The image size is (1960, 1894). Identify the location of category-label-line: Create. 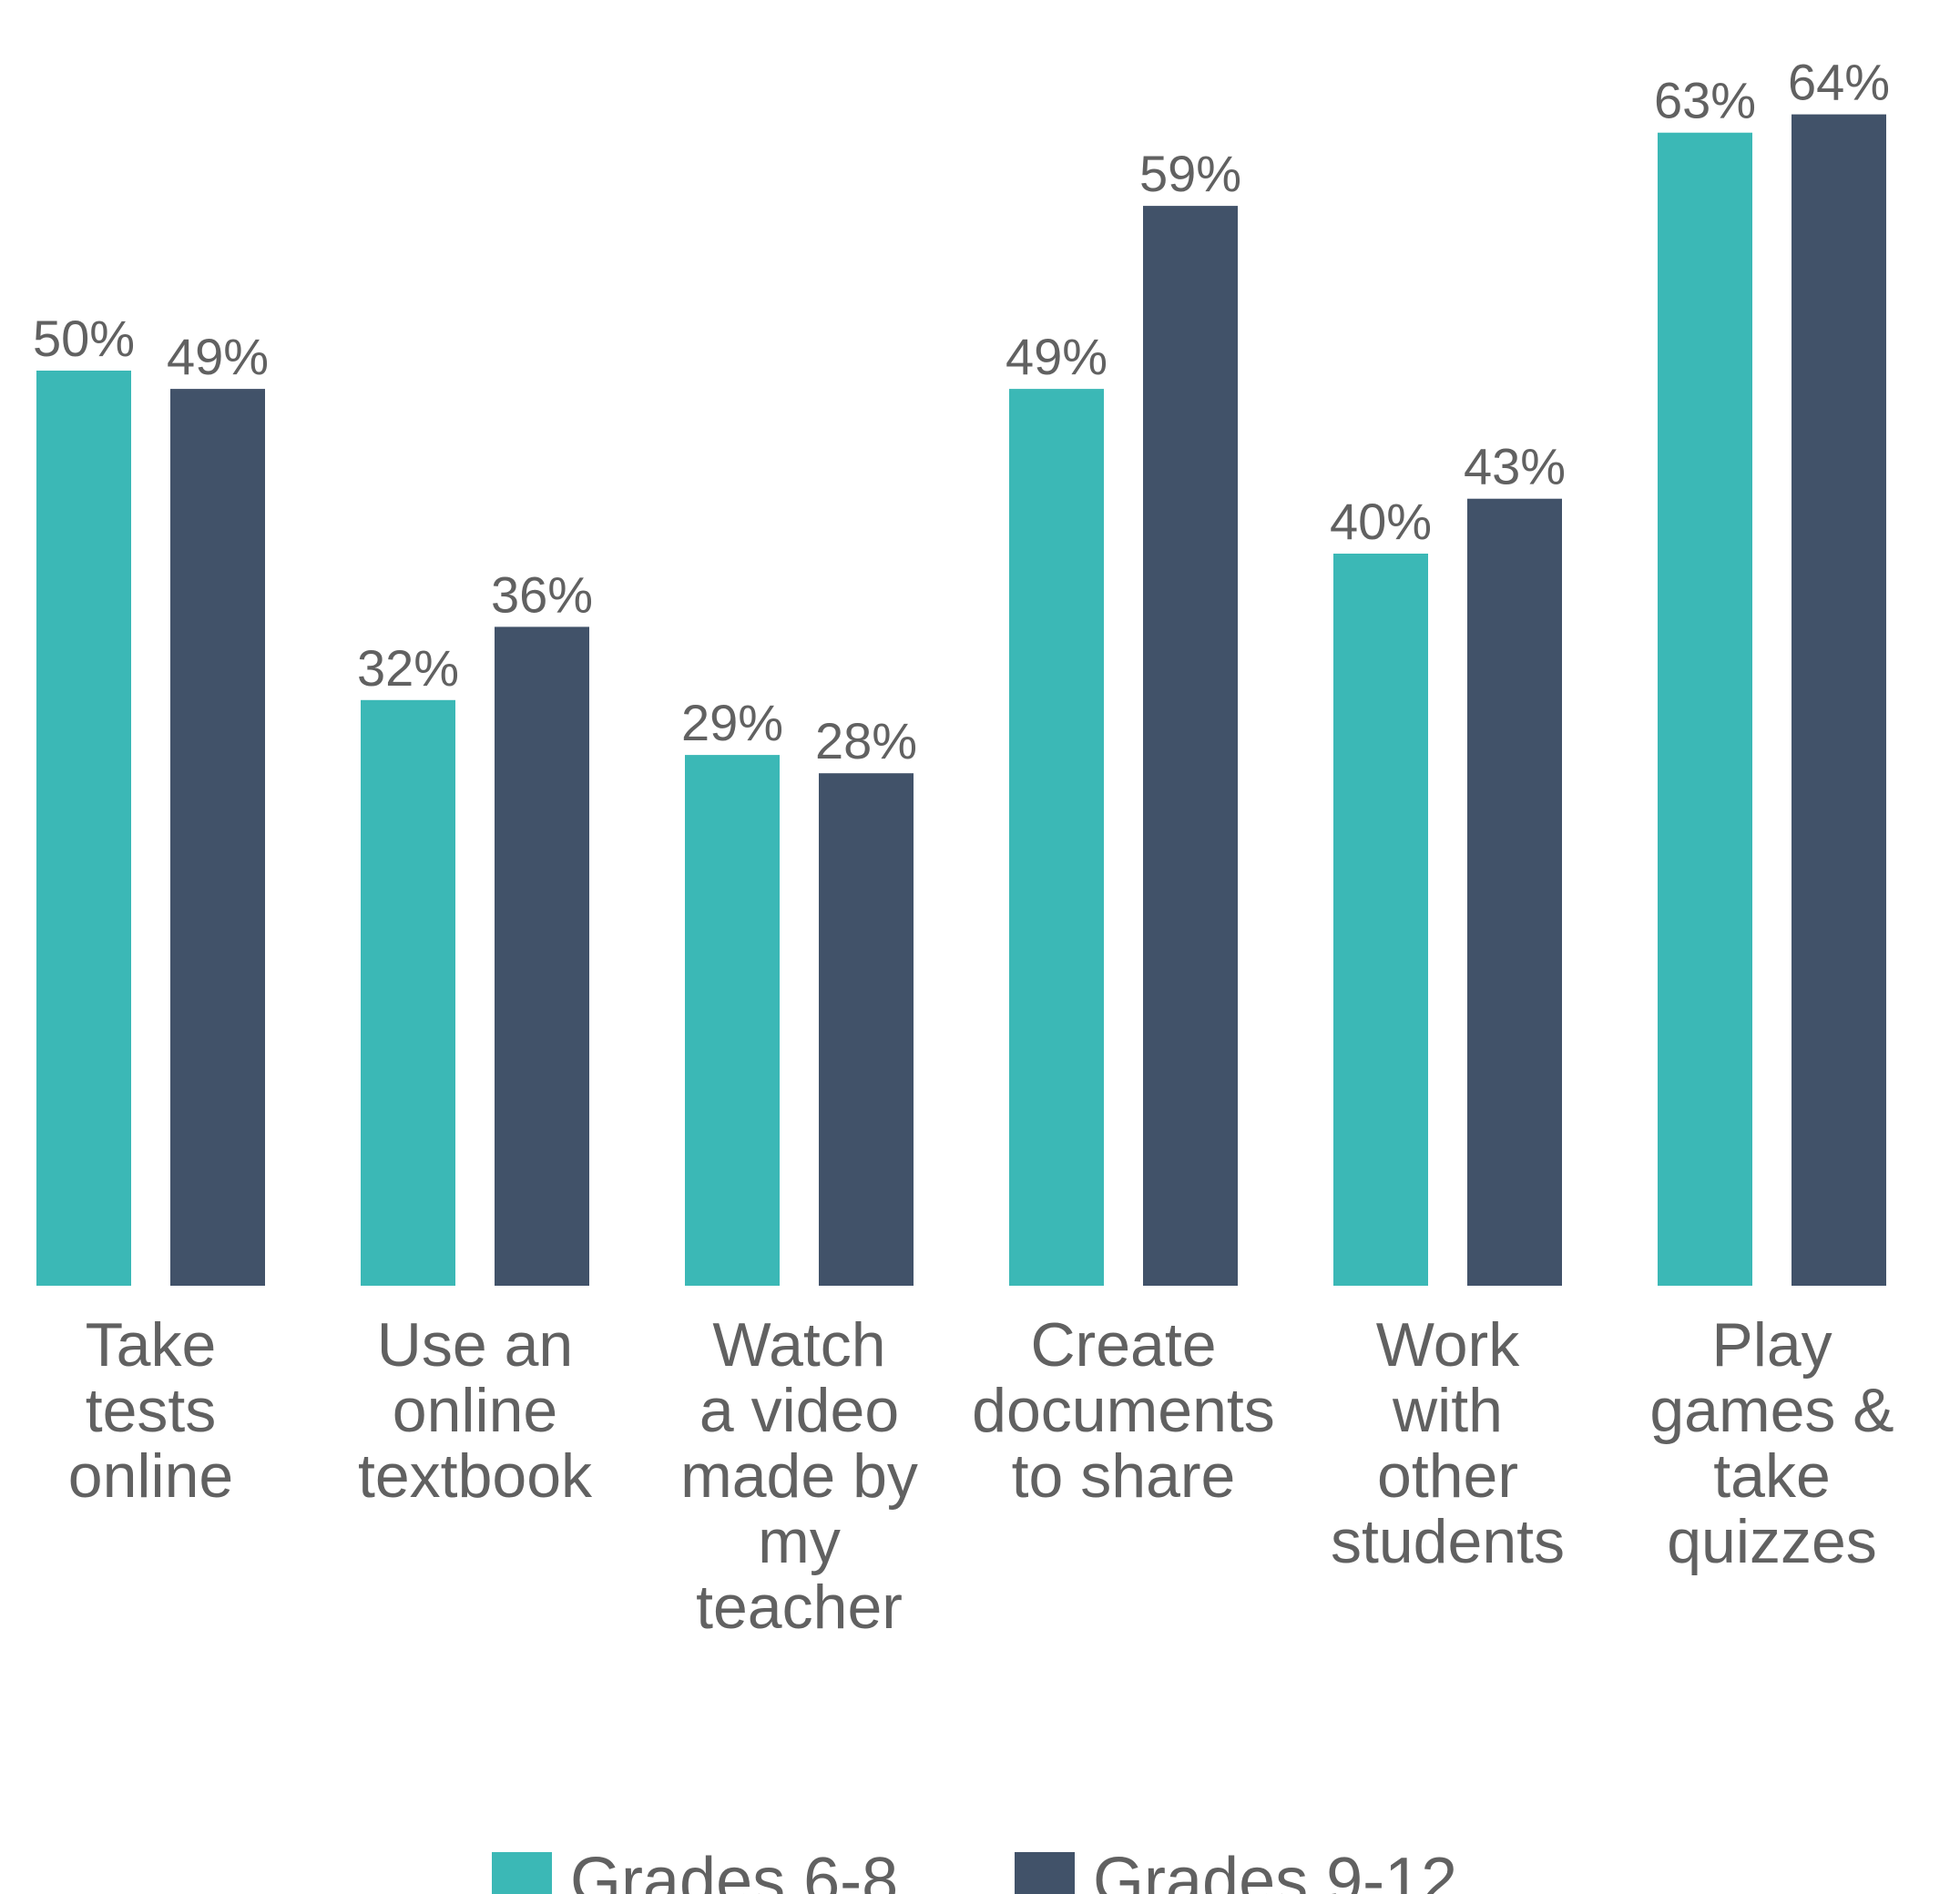
(1123, 1345).